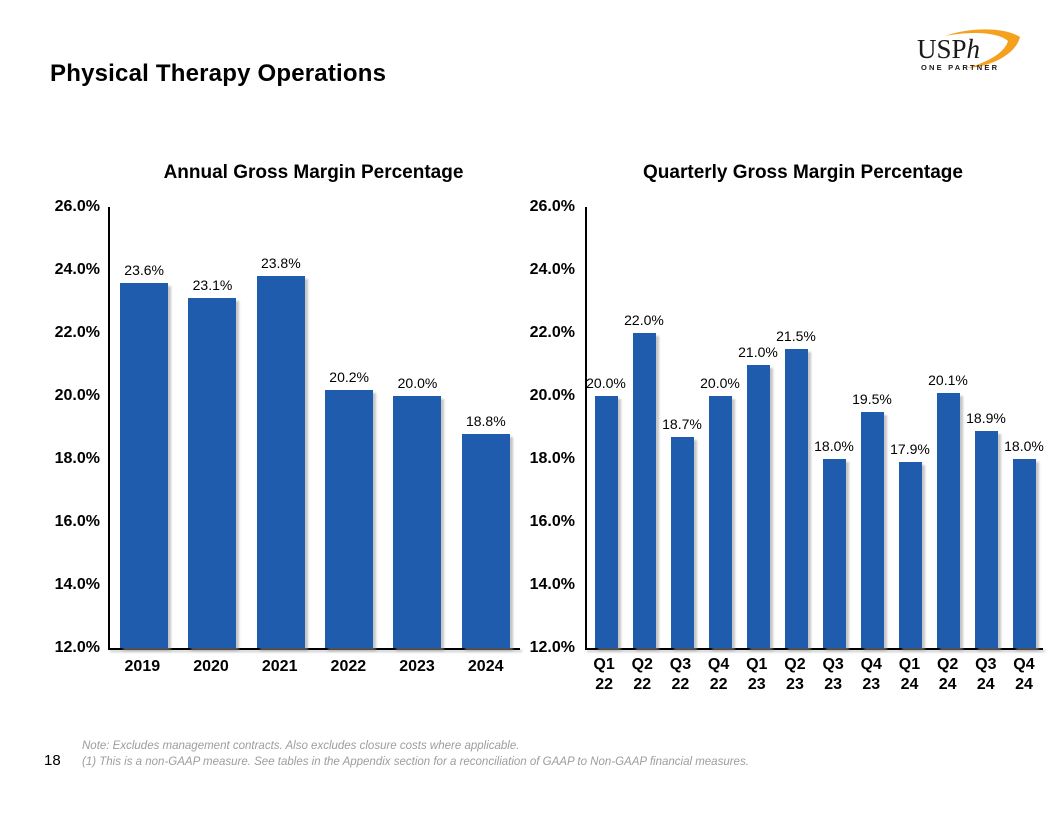 This screenshot has height=816, width=1056. What do you see at coordinates (833, 674) in the screenshot?
I see `x-category-label: Q3 23` at bounding box center [833, 674].